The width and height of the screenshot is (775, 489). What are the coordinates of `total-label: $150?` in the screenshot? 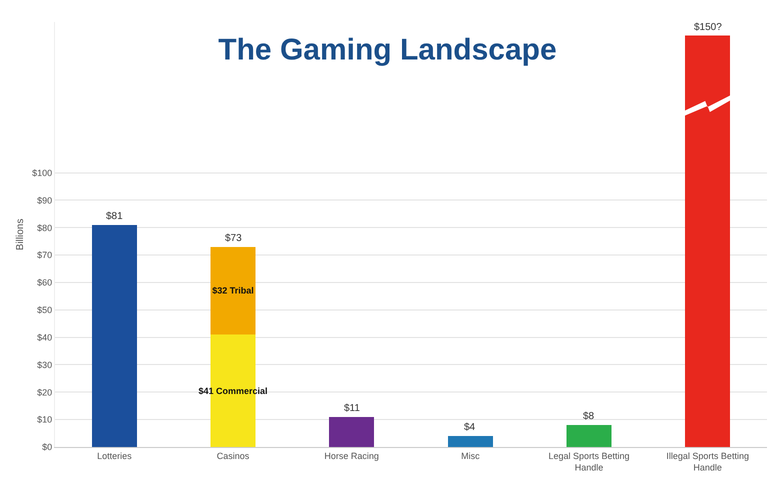 It's located at (708, 27).